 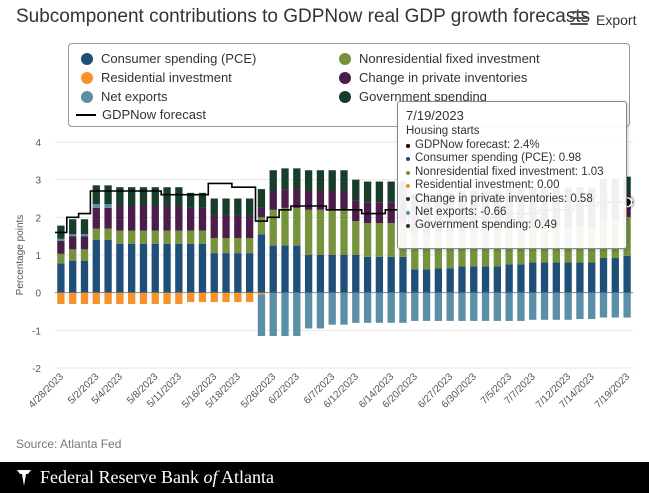 What do you see at coordinates (210, 477) in the screenshot?
I see `footer-text-of: of` at bounding box center [210, 477].